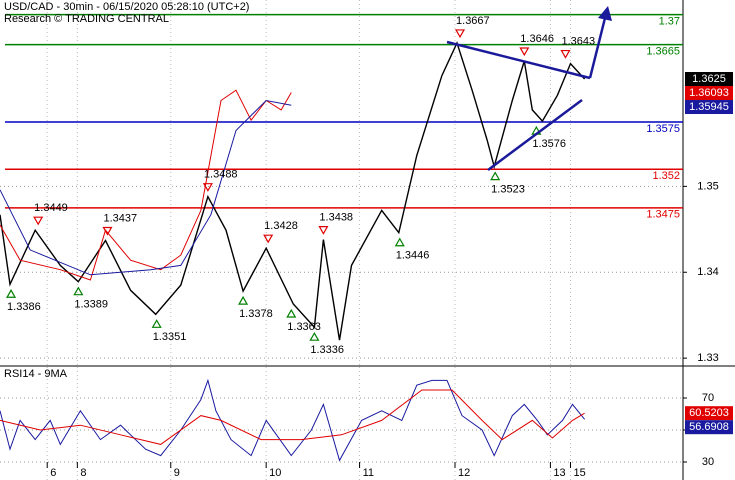 This screenshot has width=735, height=480. I want to click on x-tick-label: 12, so click(464, 473).